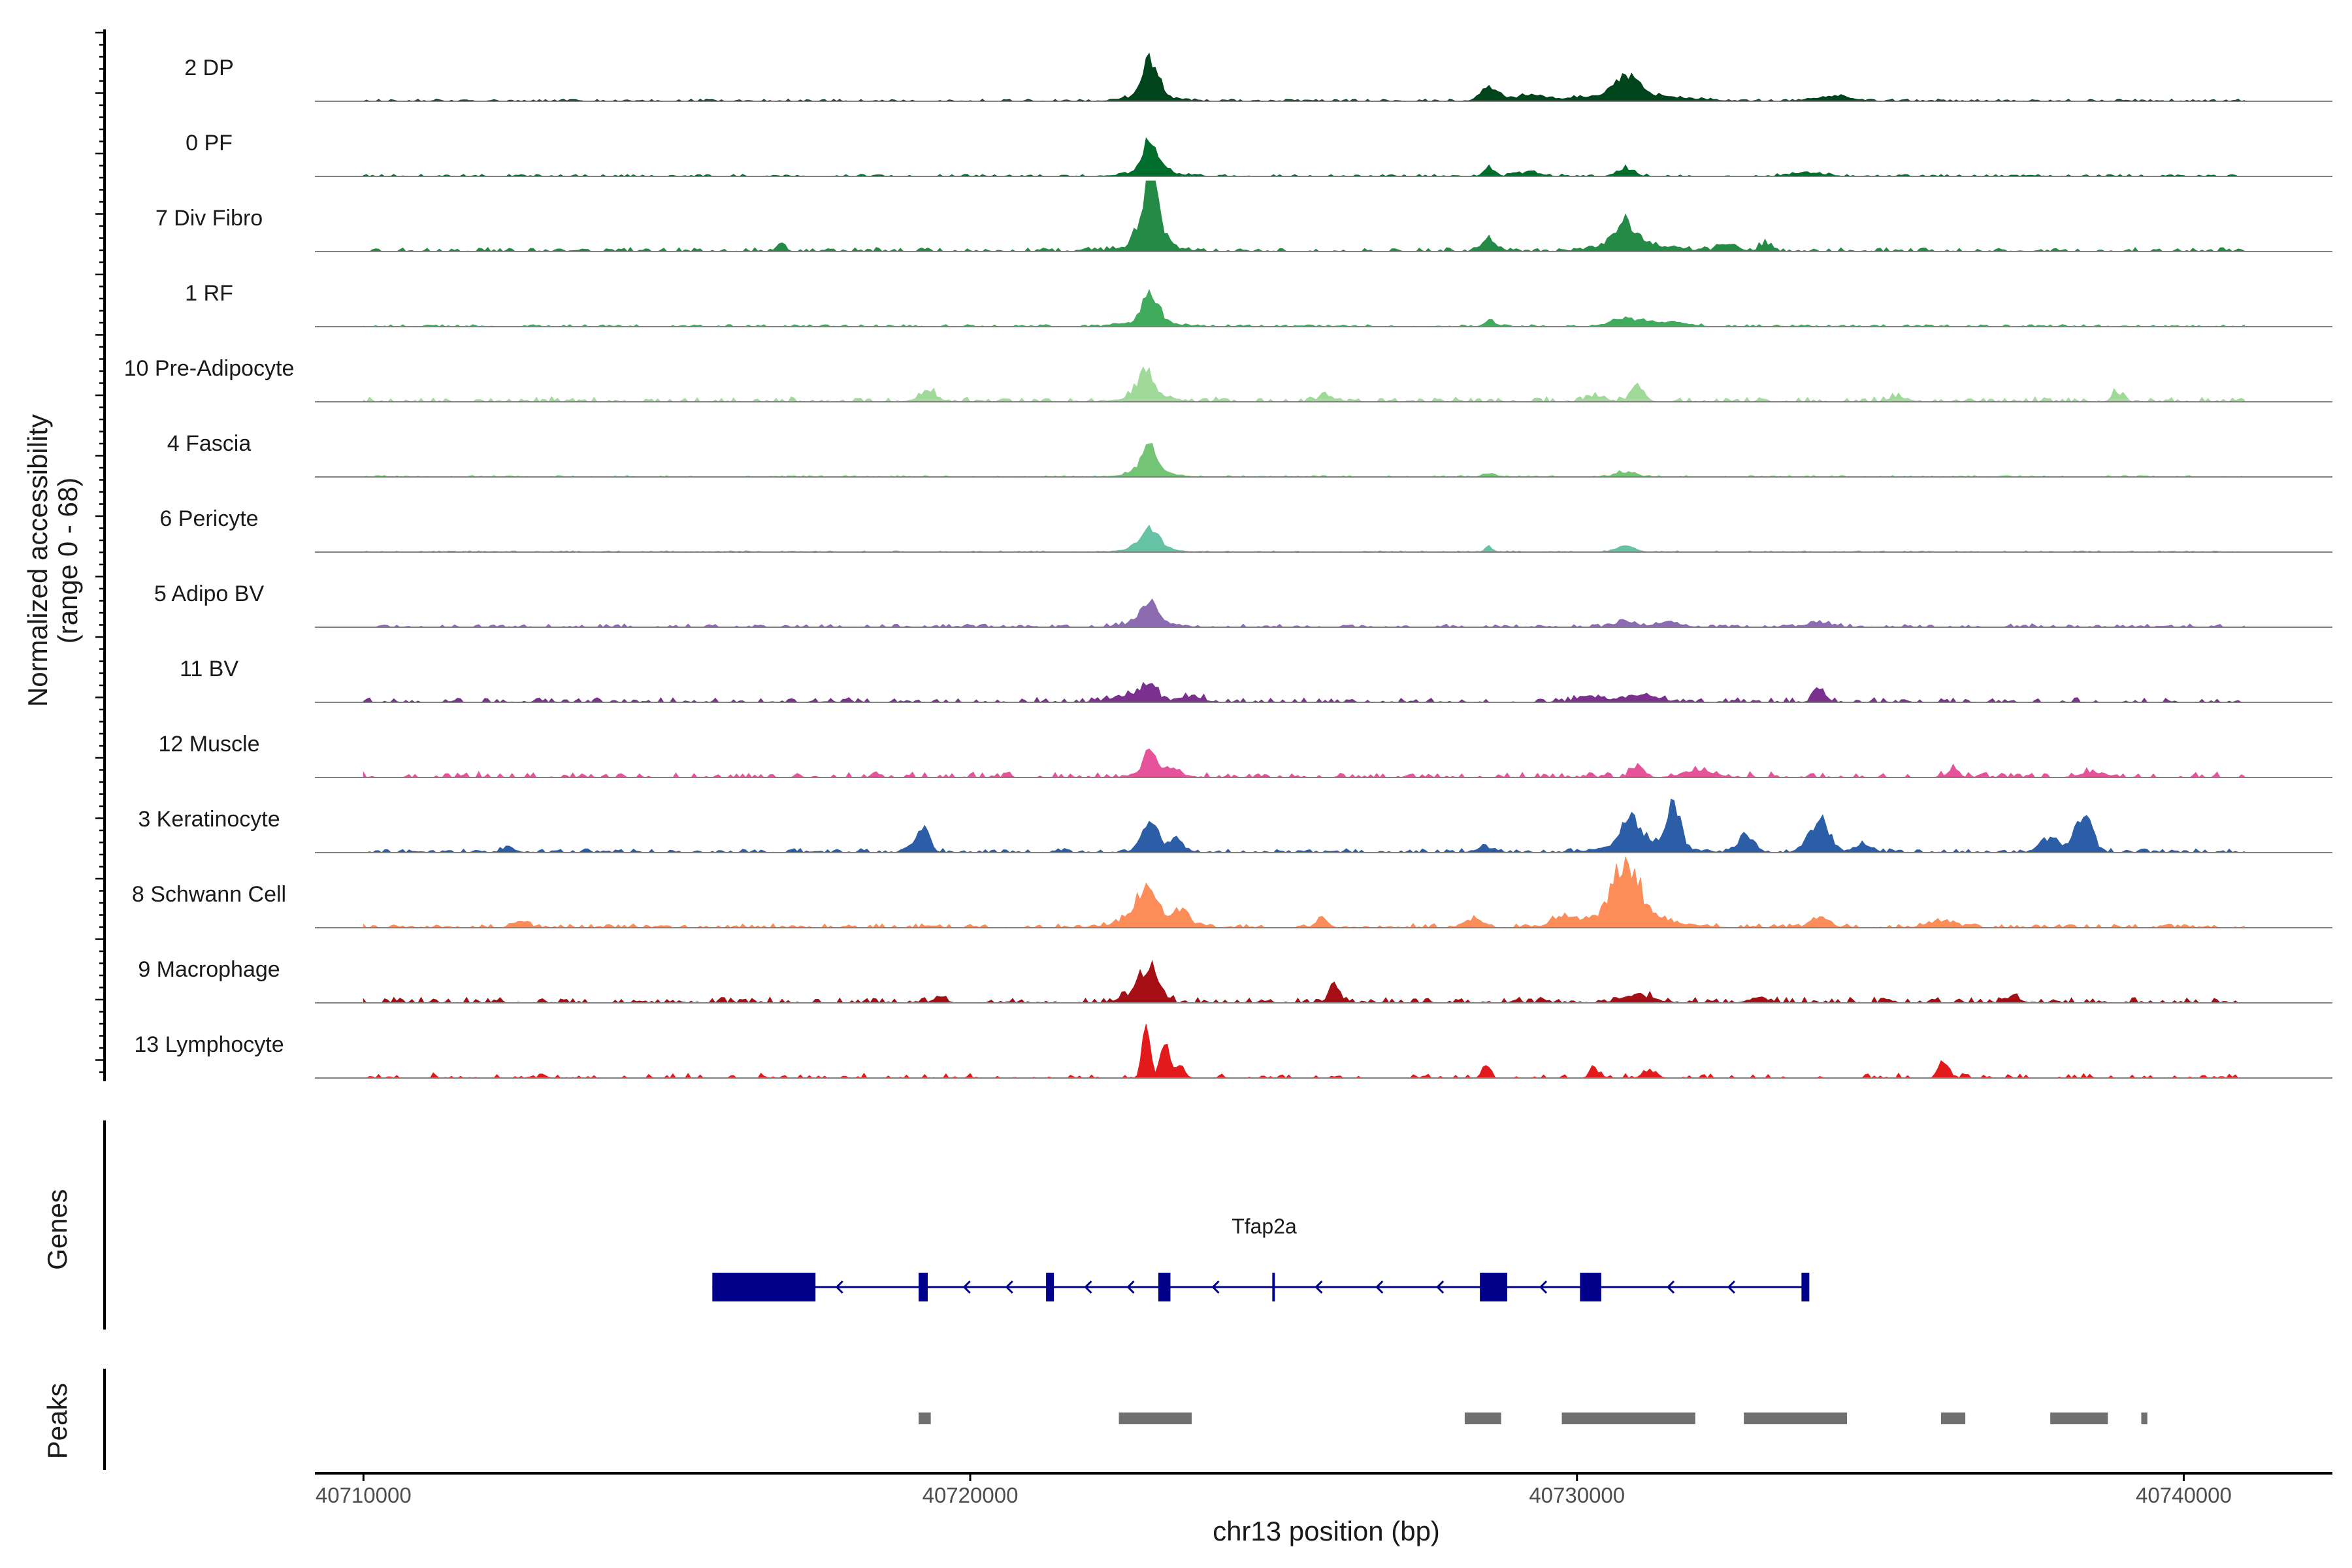  What do you see at coordinates (1577, 1495) in the screenshot?
I see `x-tick-label: 40730000` at bounding box center [1577, 1495].